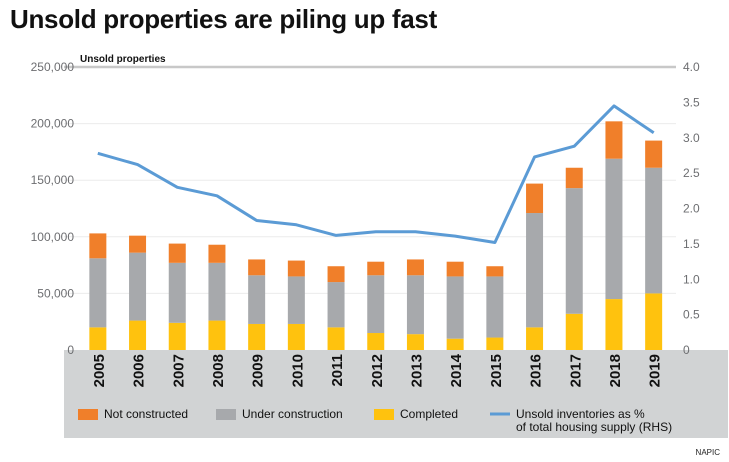  I want to click on x-tick-label: 2017, so click(575, 370).